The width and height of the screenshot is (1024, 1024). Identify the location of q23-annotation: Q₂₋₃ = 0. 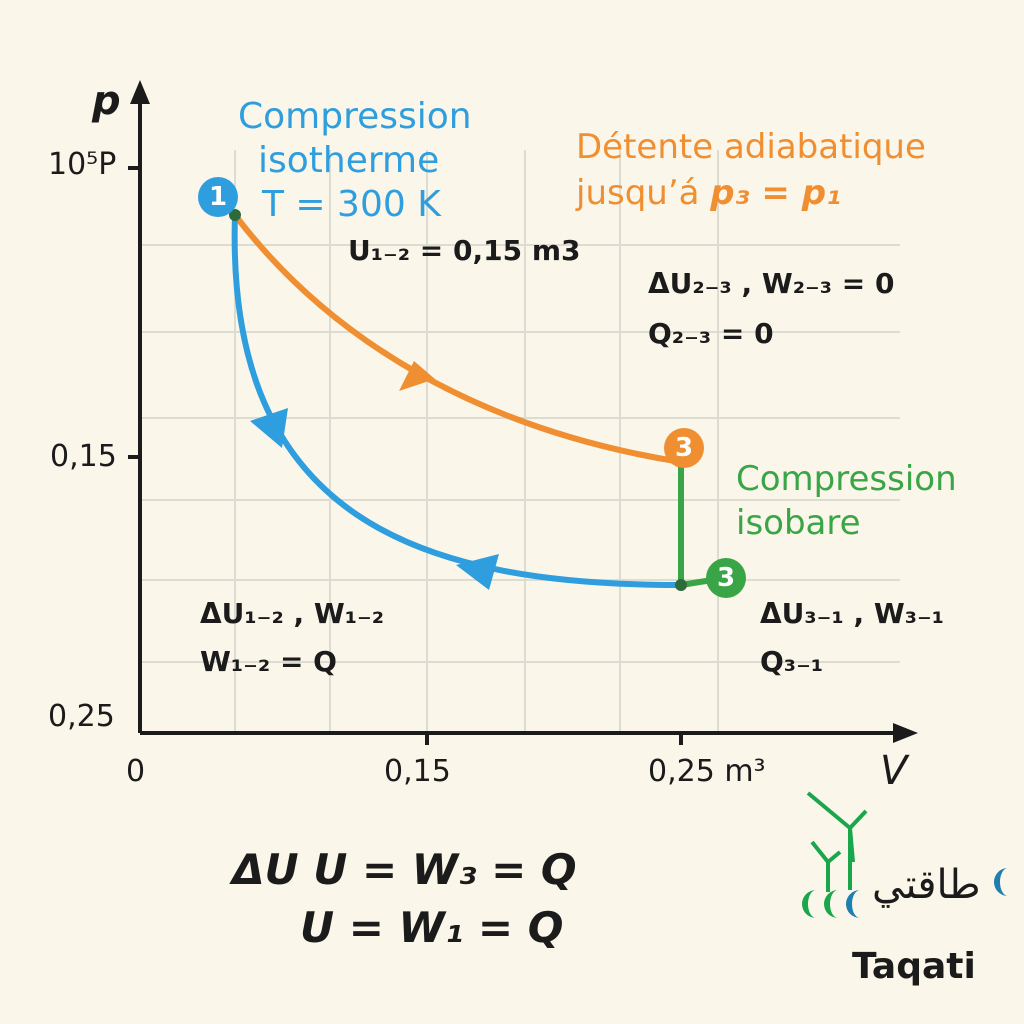
(711, 333).